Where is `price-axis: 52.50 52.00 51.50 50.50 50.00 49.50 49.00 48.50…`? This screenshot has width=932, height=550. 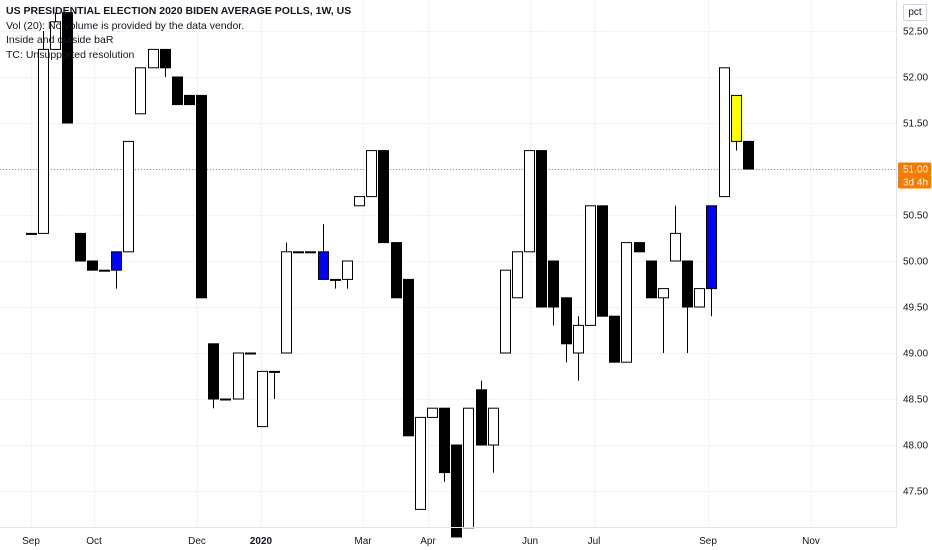
price-axis: 52.50 52.00 51.50 50.50 50.00 49.50 49.00 48.50… is located at coordinates (915, 262).